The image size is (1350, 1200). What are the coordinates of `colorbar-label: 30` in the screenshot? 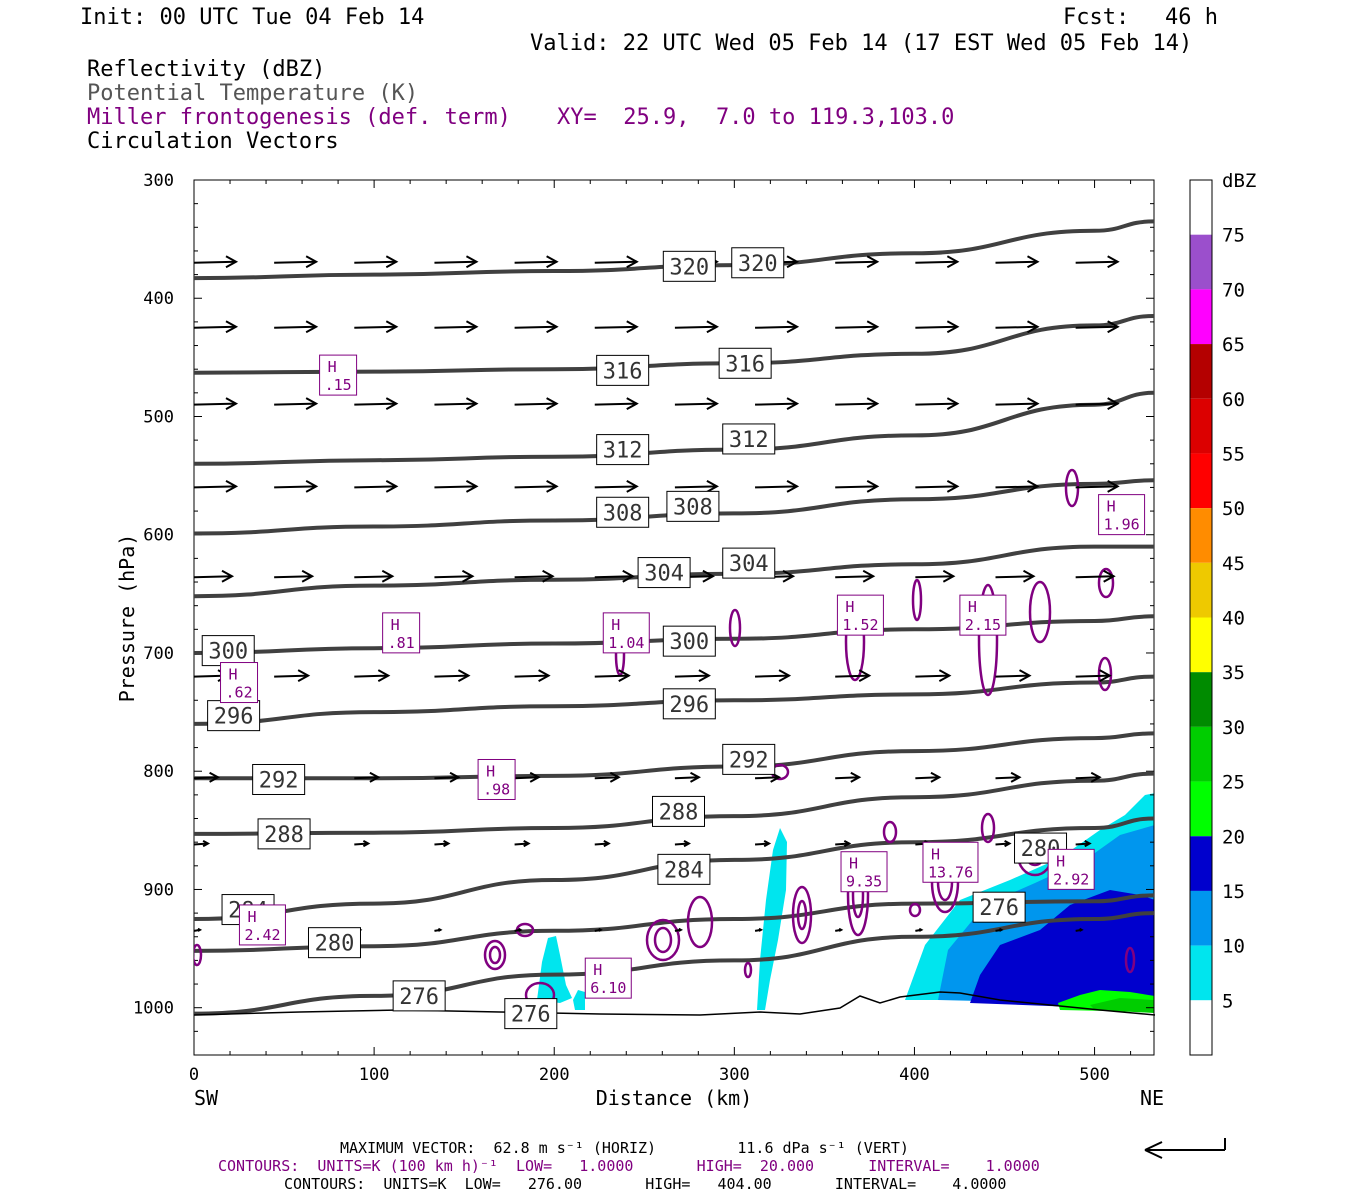 It's located at (1233, 728).